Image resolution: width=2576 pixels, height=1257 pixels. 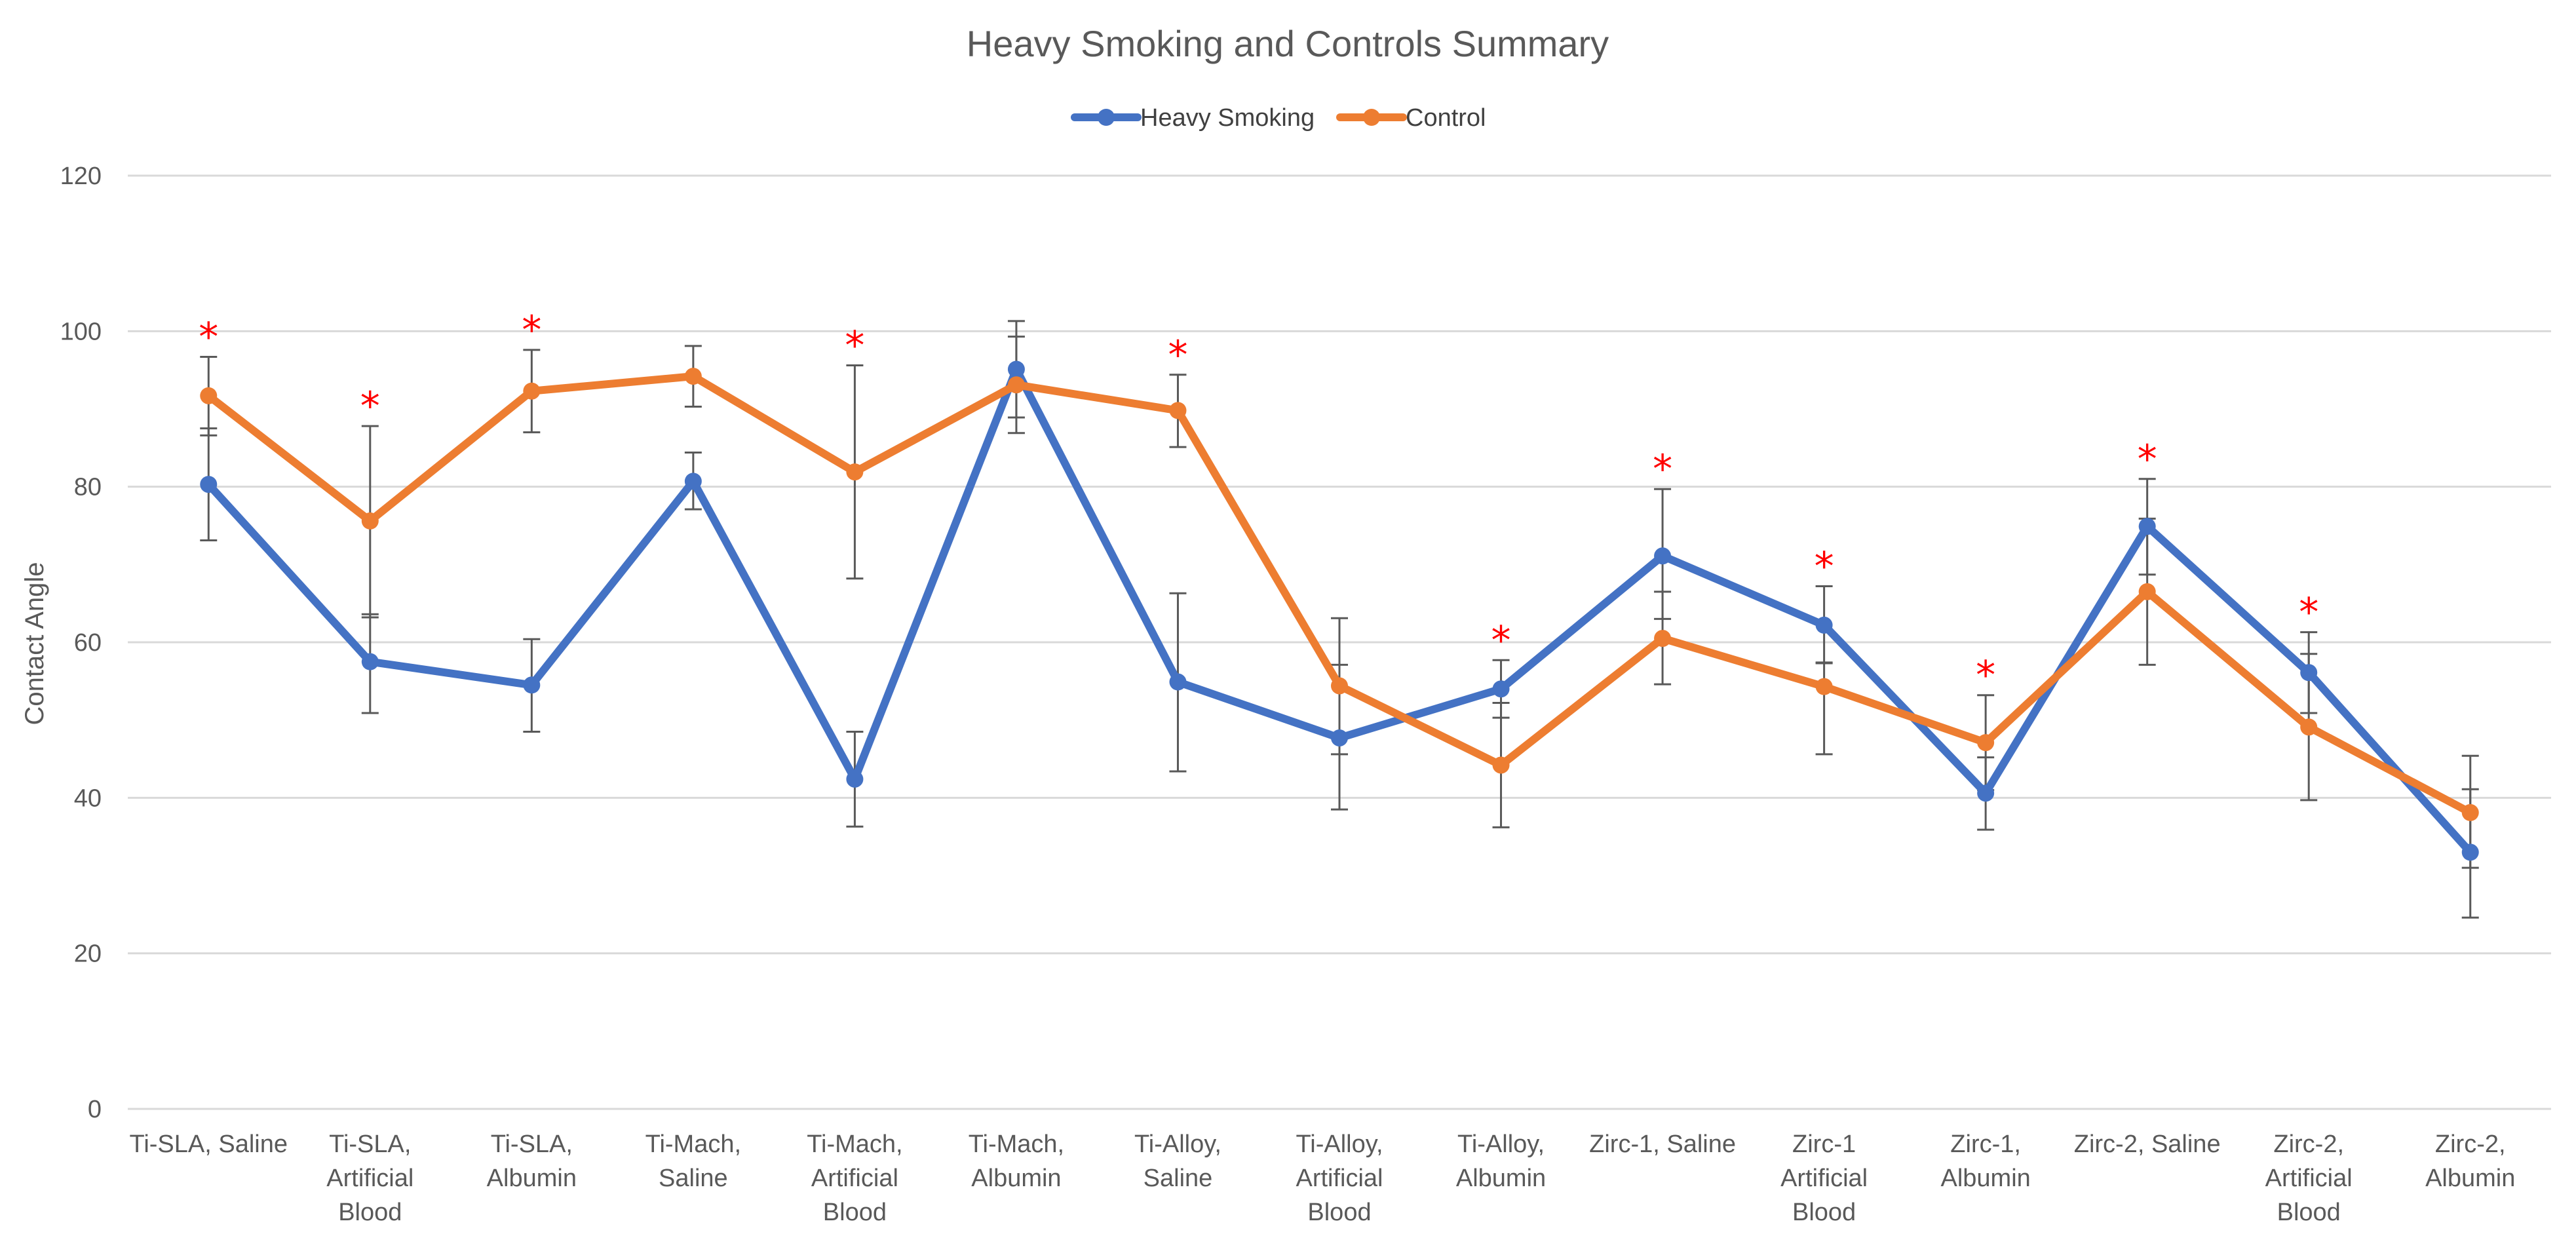 What do you see at coordinates (532, 1161) in the screenshot?
I see `x-tick-label: Ti-SLA, Albumin` at bounding box center [532, 1161].